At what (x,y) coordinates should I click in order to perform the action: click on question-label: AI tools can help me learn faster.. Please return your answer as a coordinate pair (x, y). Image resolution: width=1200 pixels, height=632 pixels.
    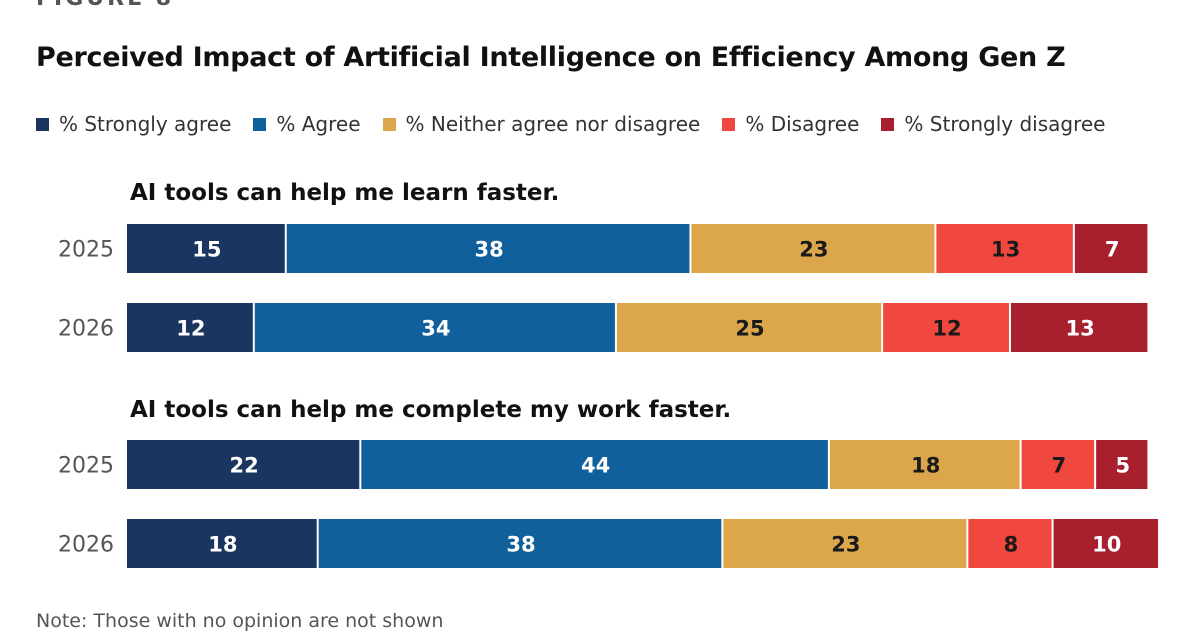
    Looking at the image, I should click on (344, 193).